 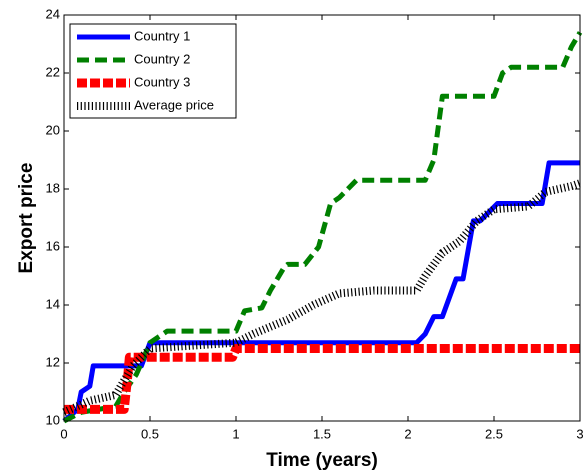 What do you see at coordinates (407, 433) in the screenshot?
I see `x-tick-label: 2` at bounding box center [407, 433].